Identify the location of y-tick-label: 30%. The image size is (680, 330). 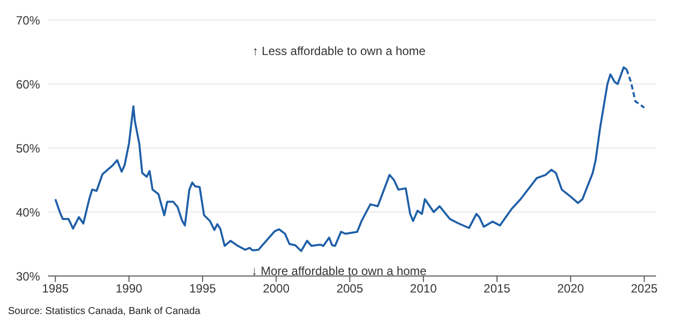
(28, 276).